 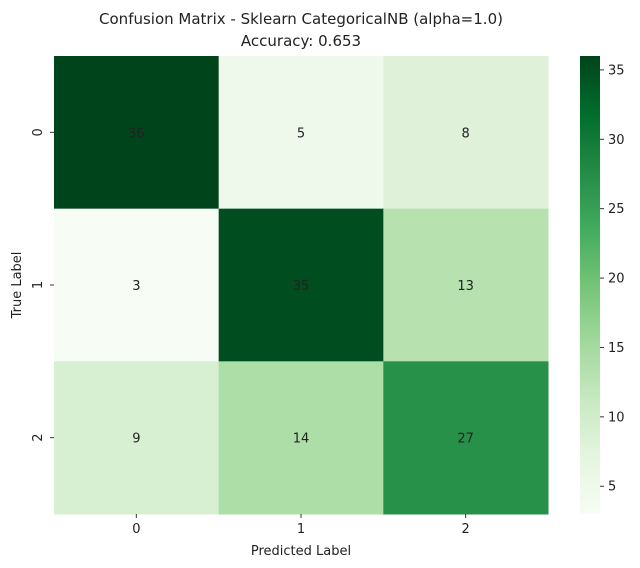 I want to click on cell-value-2-1: 14, so click(x=301, y=439).